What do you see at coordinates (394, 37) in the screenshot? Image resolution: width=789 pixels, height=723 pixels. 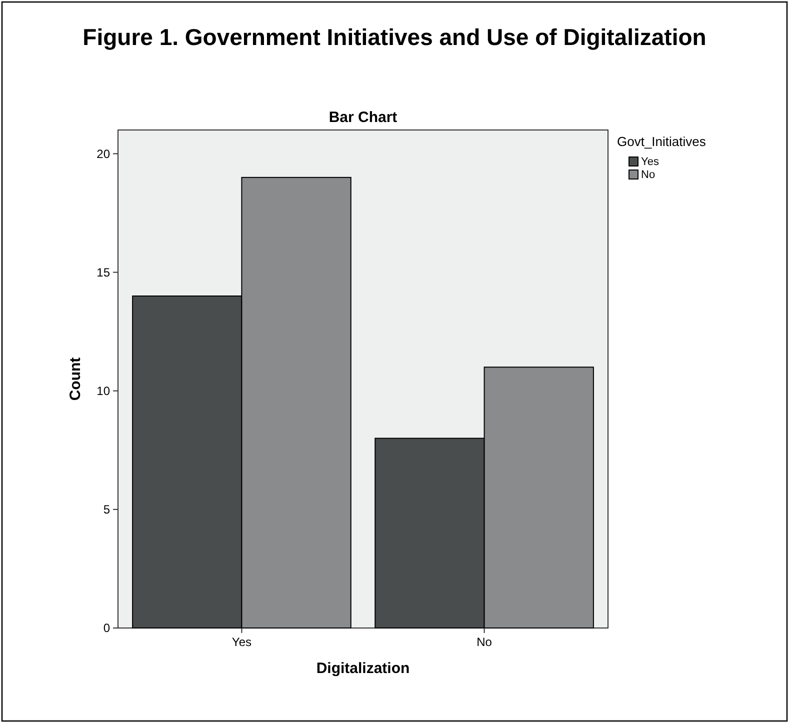 I see `chart-title: Figure 1. Government Initiatives and Use of Digitalization` at bounding box center [394, 37].